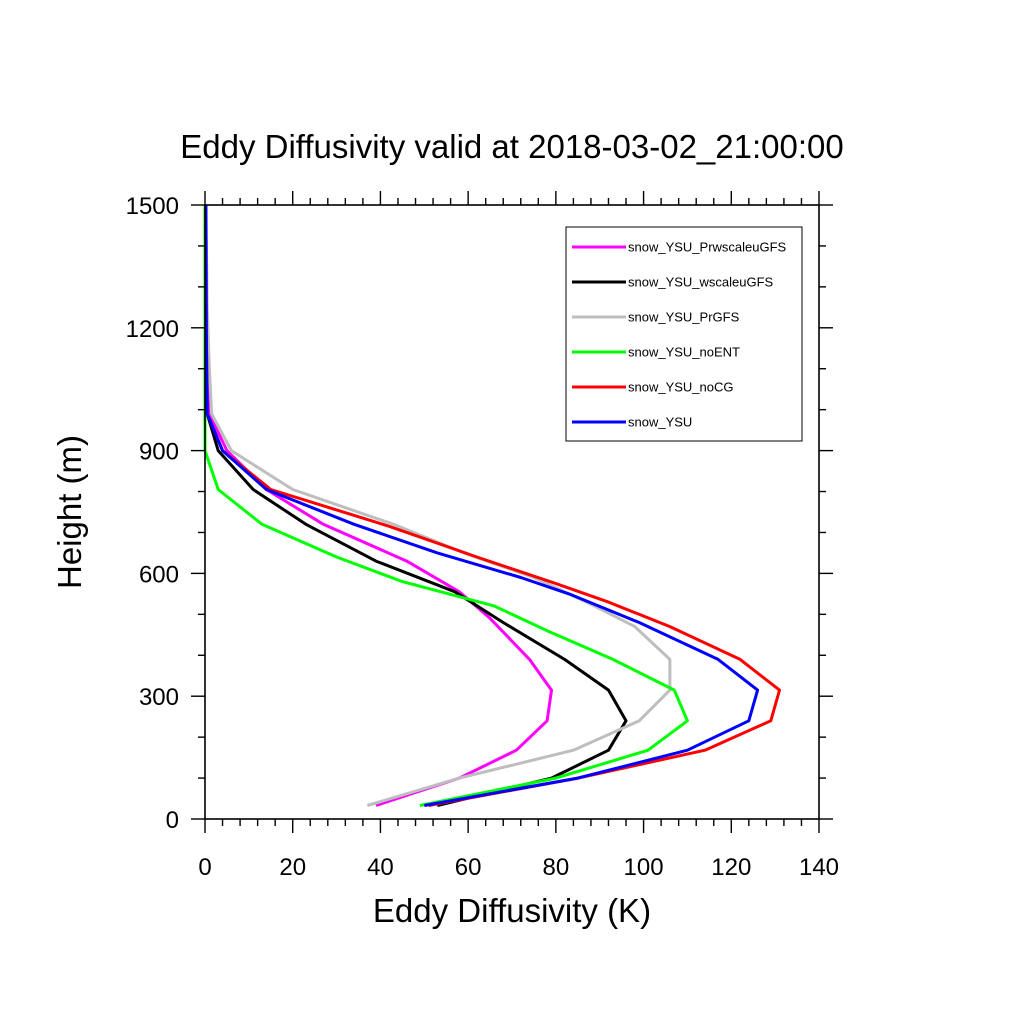 This screenshot has width=1024, height=1024. What do you see at coordinates (172, 820) in the screenshot?
I see `y-tick-label: 0` at bounding box center [172, 820].